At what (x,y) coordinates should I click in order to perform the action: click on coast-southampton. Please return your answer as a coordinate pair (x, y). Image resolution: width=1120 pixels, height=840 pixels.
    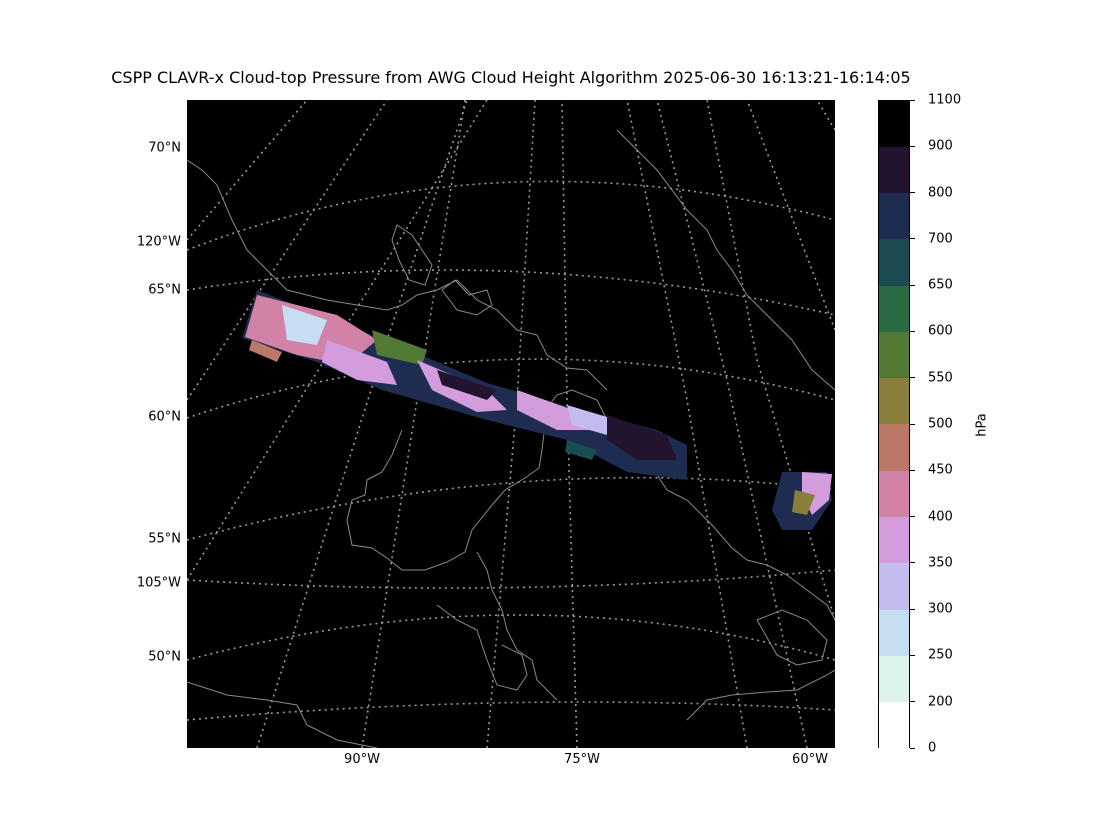
    Looking at the image, I should click on (412, 255).